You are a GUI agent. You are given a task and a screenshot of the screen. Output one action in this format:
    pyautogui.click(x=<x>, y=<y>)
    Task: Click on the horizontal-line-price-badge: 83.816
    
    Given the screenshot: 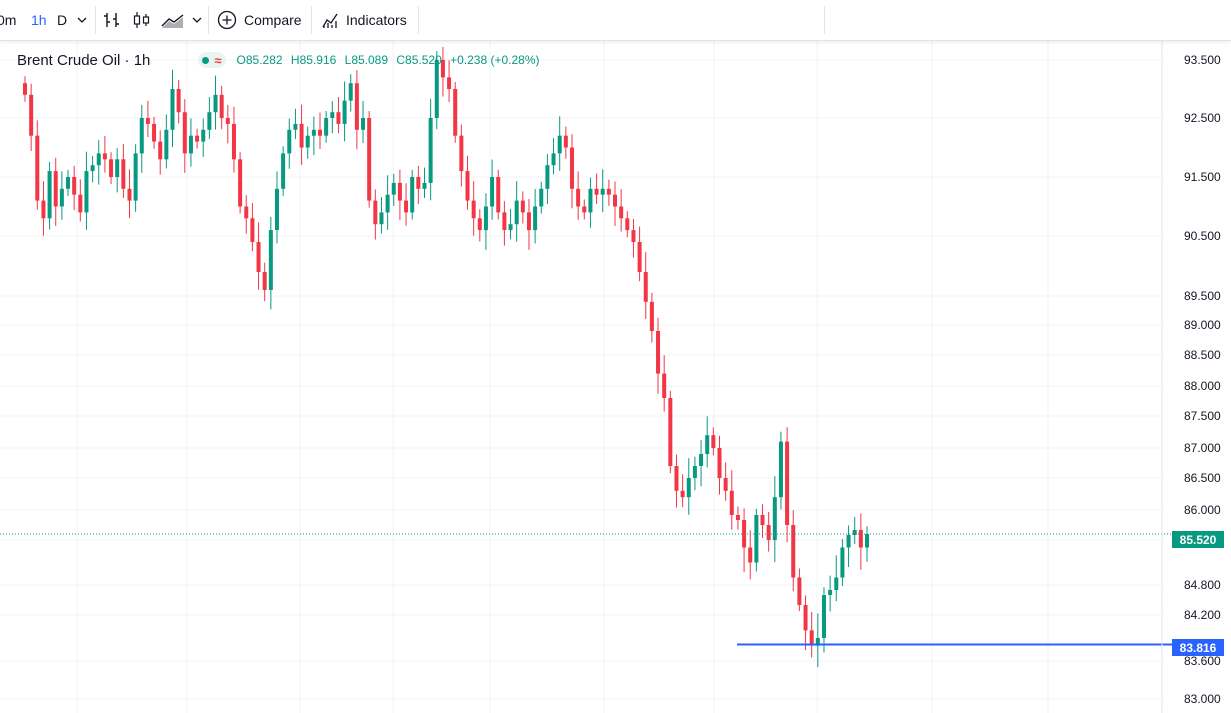 What is the action you would take?
    pyautogui.click(x=1198, y=647)
    